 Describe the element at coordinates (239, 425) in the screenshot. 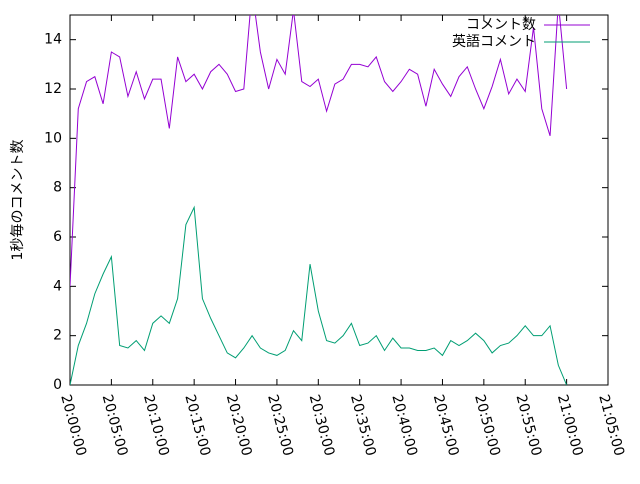

I see `x-tick-label: 20:20:00` at that location.